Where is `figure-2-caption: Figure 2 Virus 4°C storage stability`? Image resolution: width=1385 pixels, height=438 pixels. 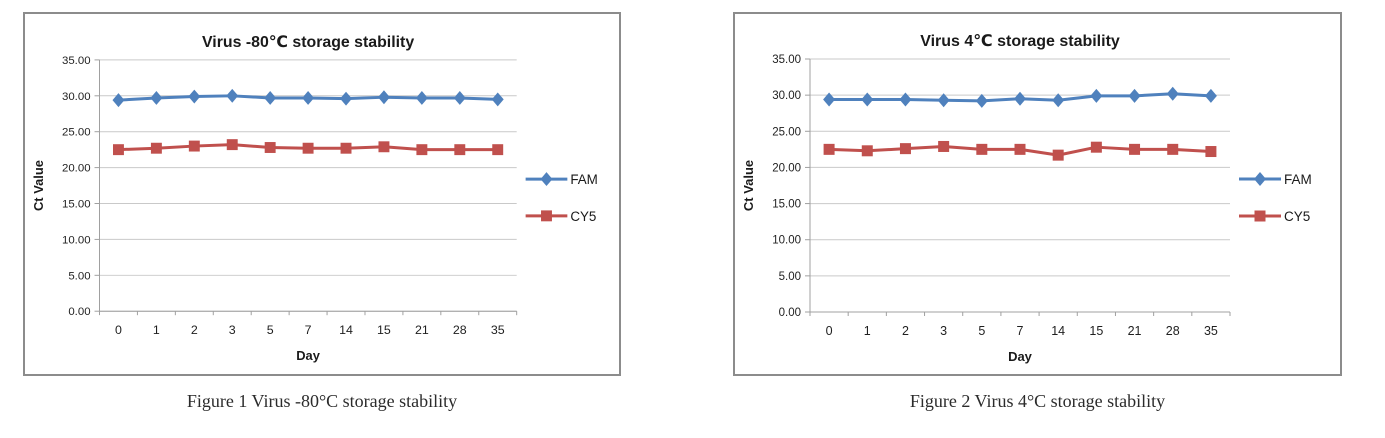
figure-2-caption: Figure 2 Virus 4°C storage stability is located at coordinates (1037, 401).